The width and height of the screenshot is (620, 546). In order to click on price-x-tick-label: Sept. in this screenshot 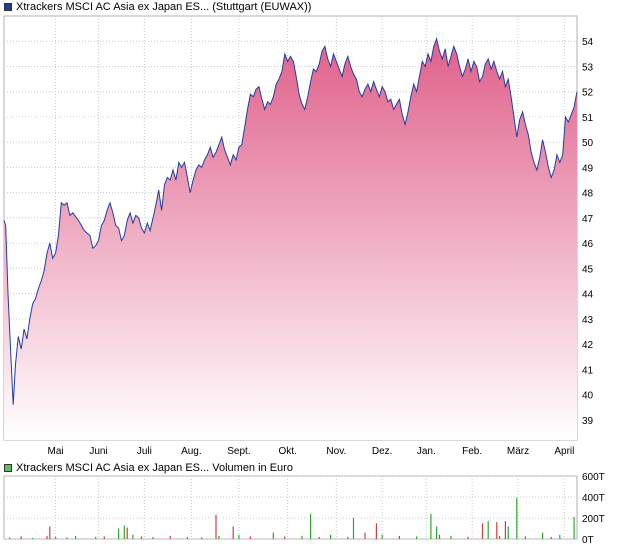, I will do `click(238, 451)`.